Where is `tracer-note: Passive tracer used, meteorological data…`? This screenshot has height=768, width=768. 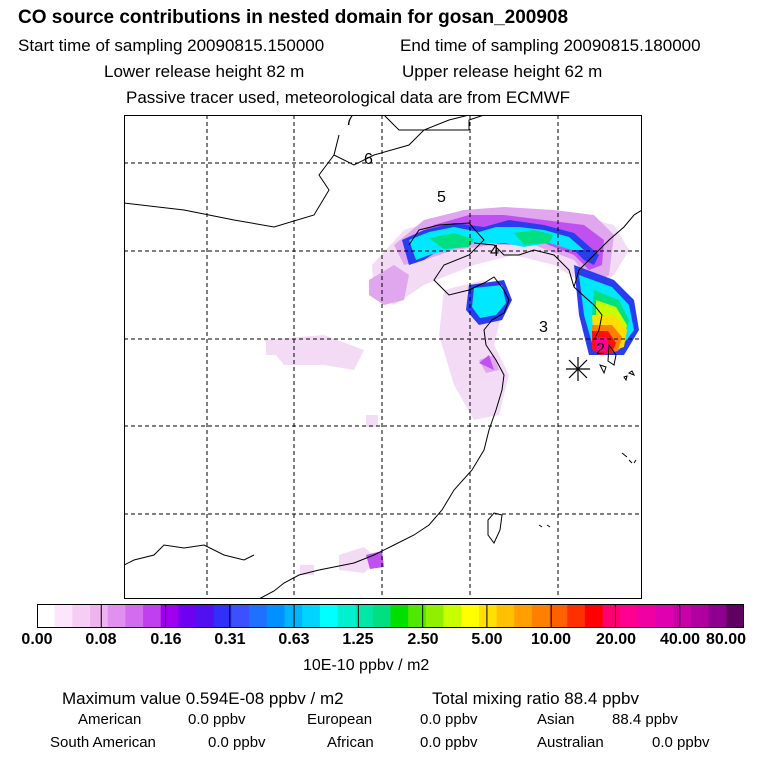 tracer-note: Passive tracer used, meteorological data… is located at coordinates (348, 97).